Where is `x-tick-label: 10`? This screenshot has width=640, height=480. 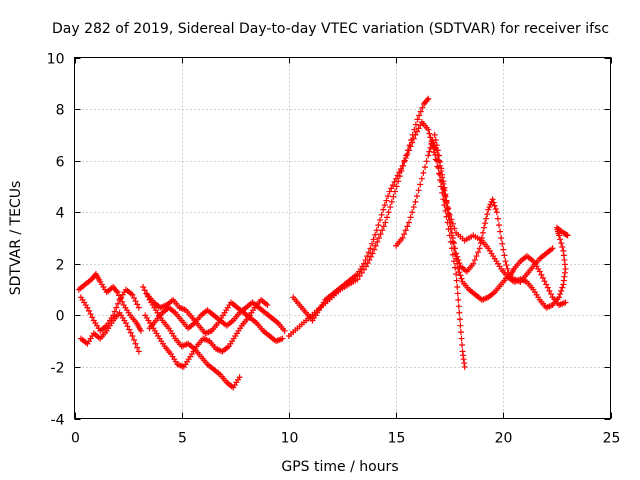 x-tick-label: 10 is located at coordinates (290, 439).